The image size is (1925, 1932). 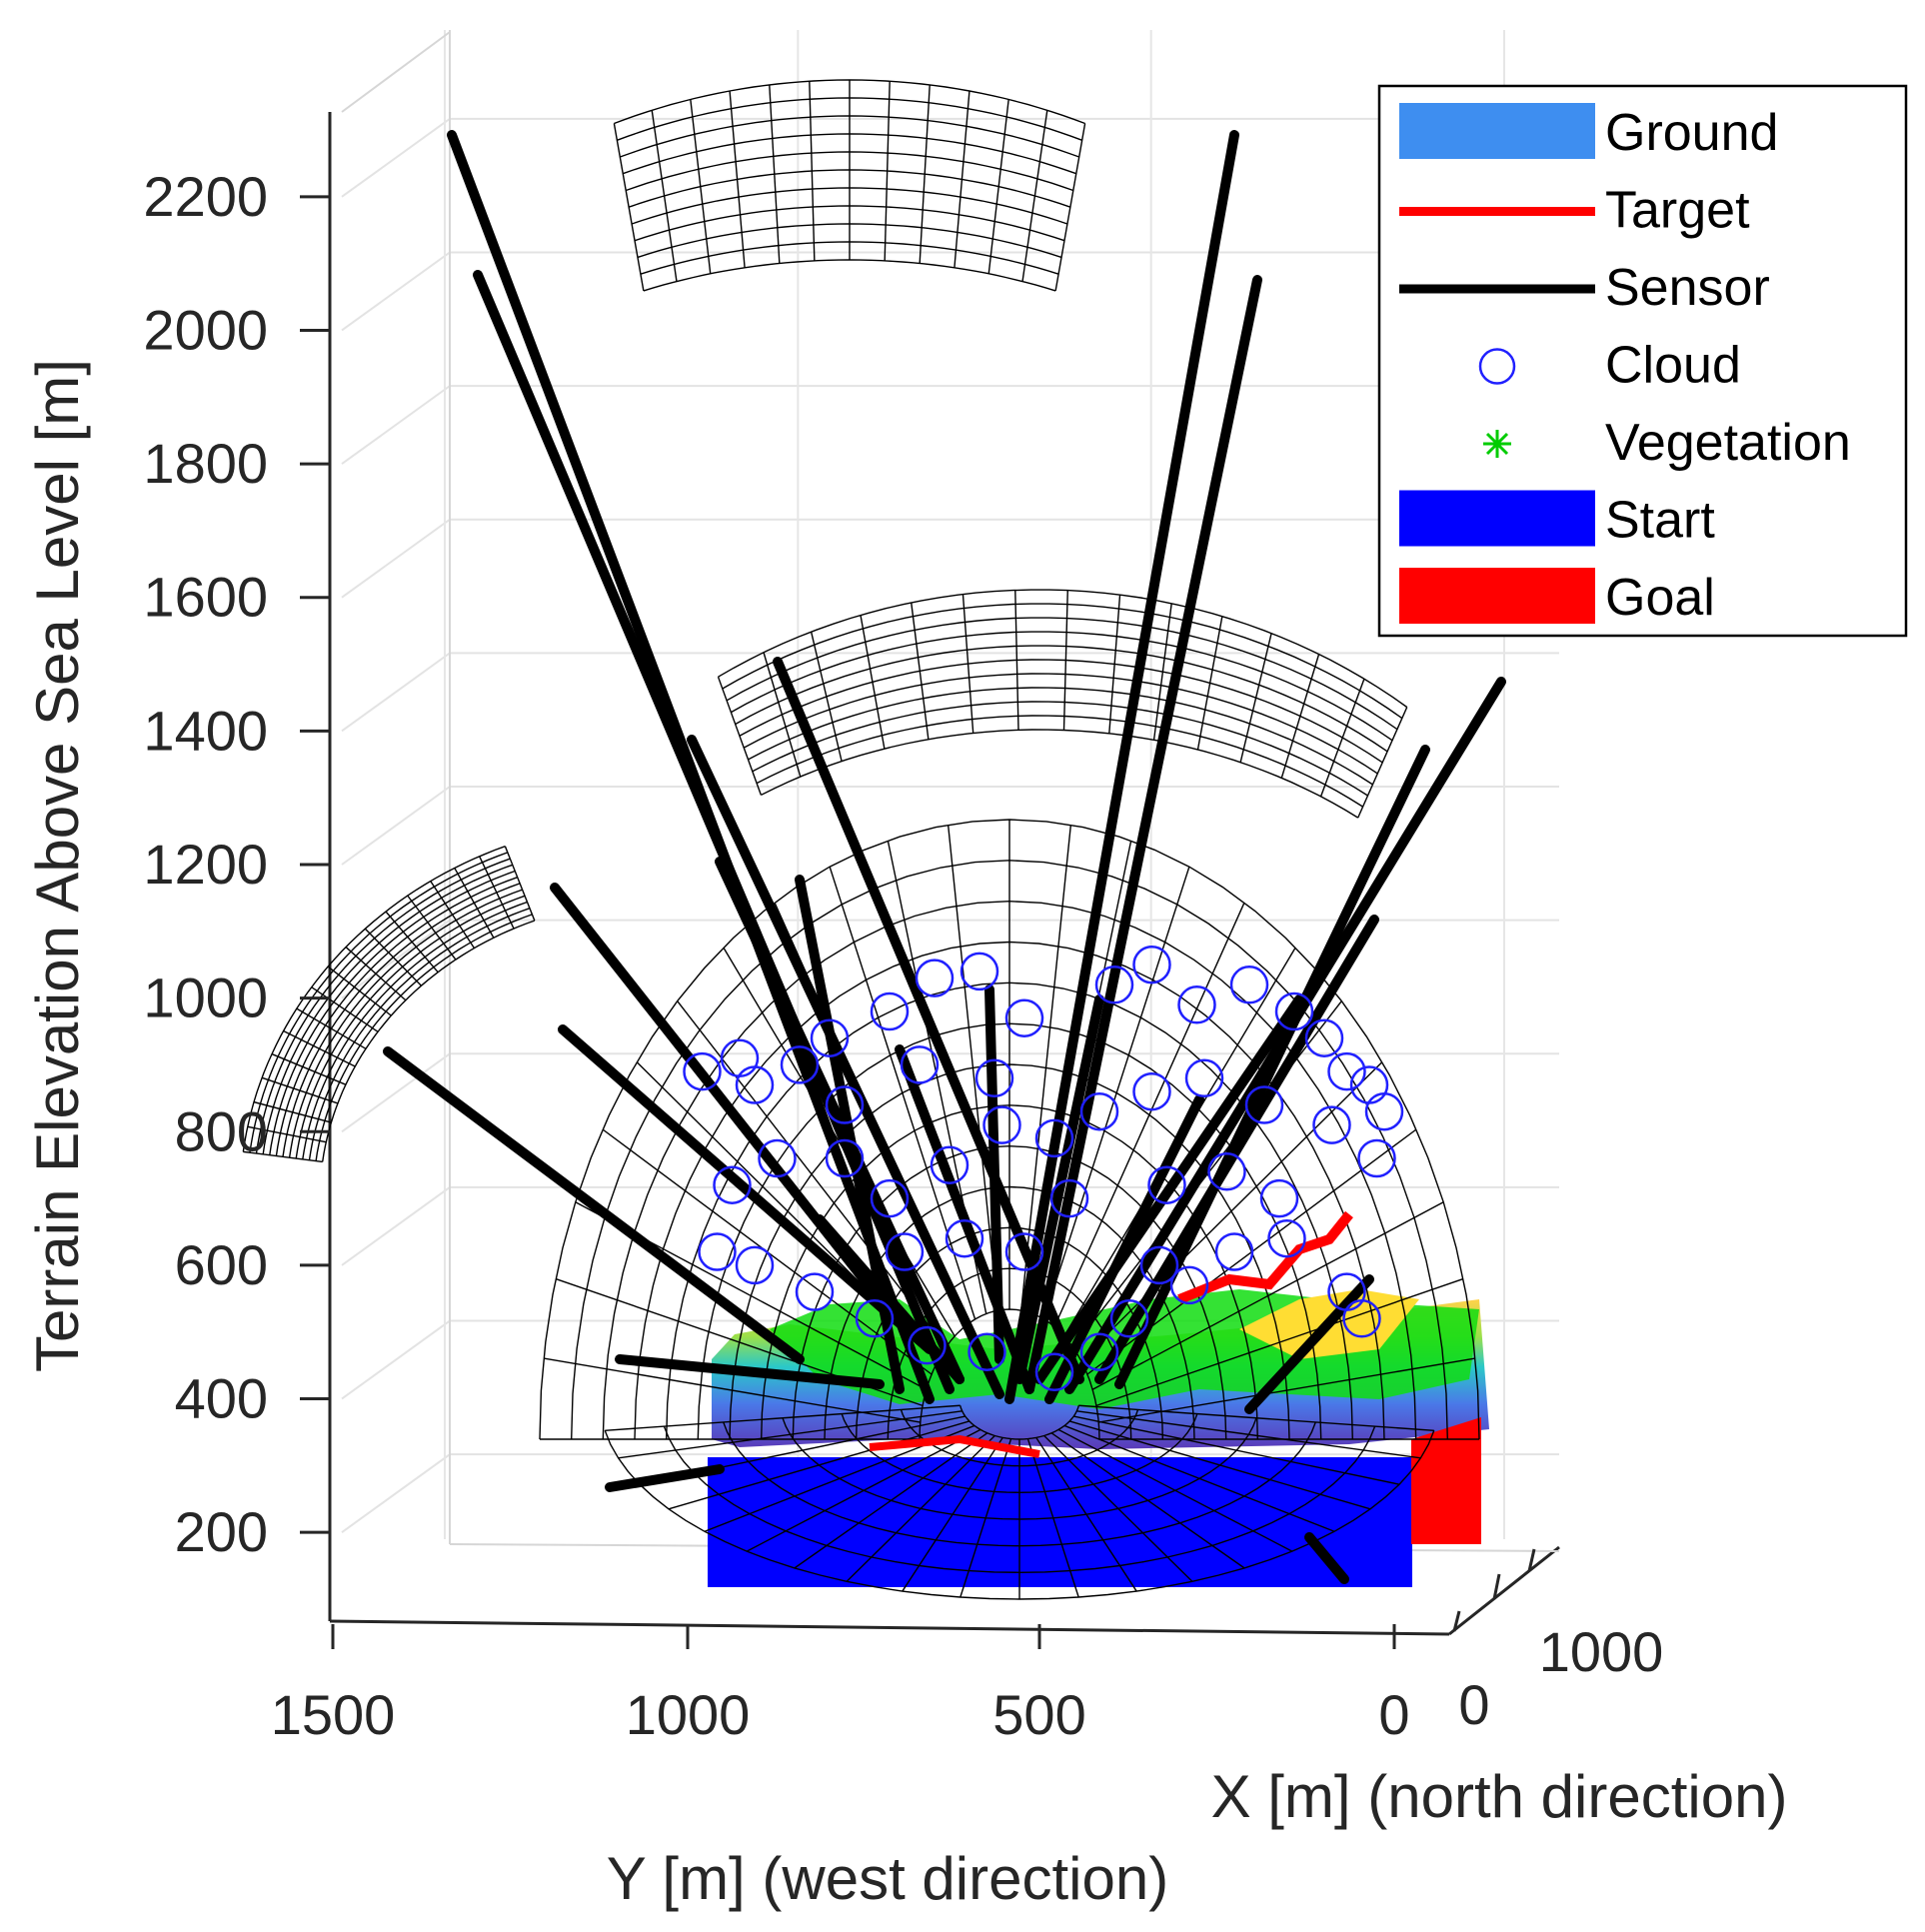 I want to click on z-tick-label: 1200, so click(x=206, y=864).